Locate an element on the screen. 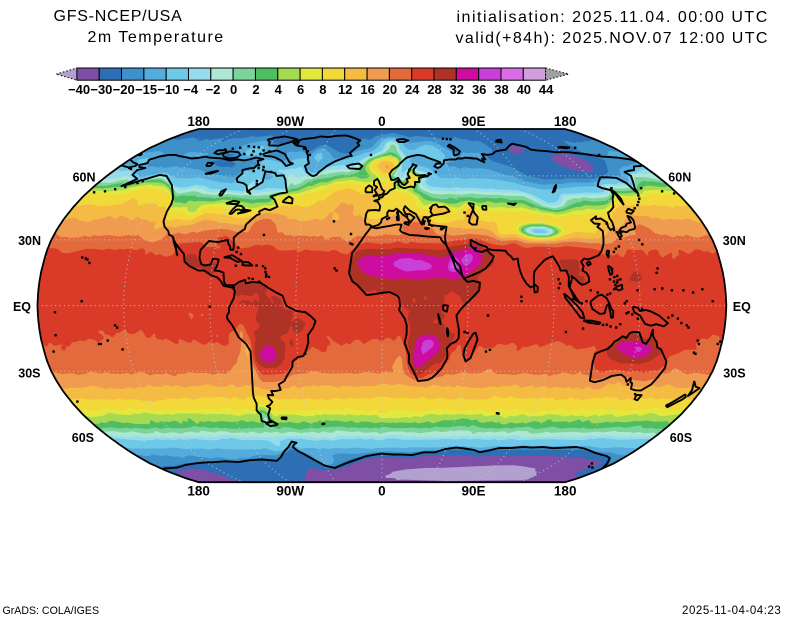 The image size is (800, 623). svg-text: −30 is located at coordinates (101, 89).